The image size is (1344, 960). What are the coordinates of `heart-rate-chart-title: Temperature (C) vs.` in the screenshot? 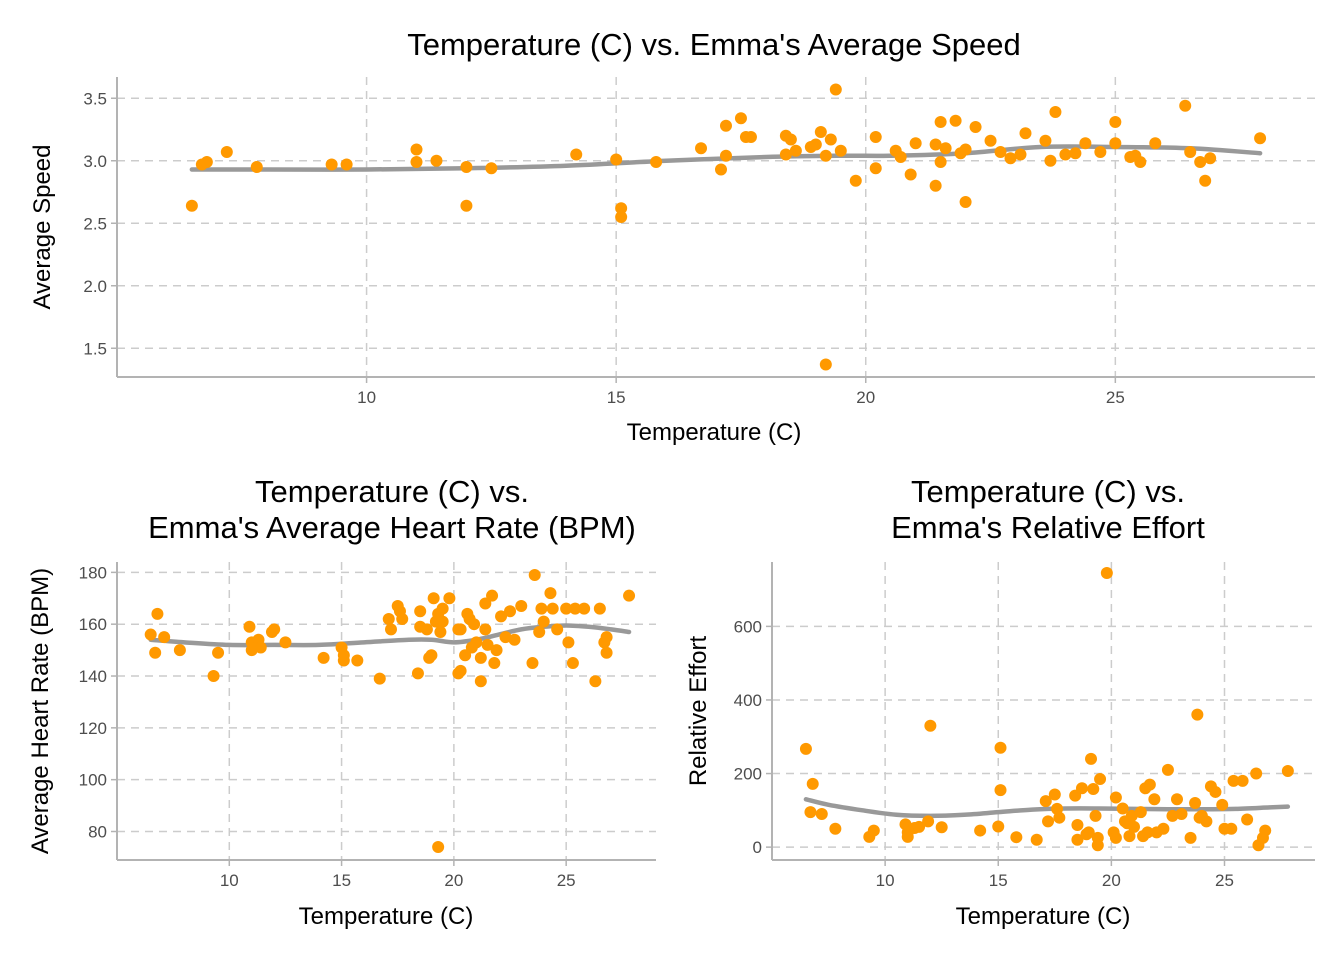 It's located at (392, 491).